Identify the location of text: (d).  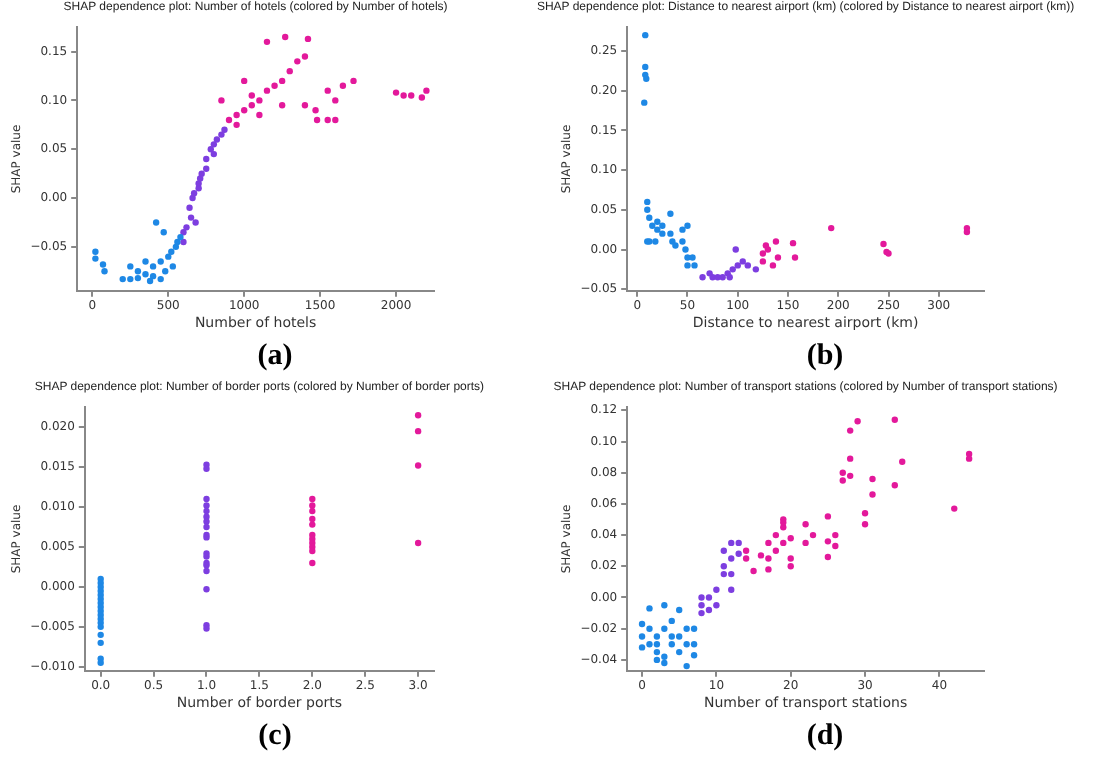
(825, 737).